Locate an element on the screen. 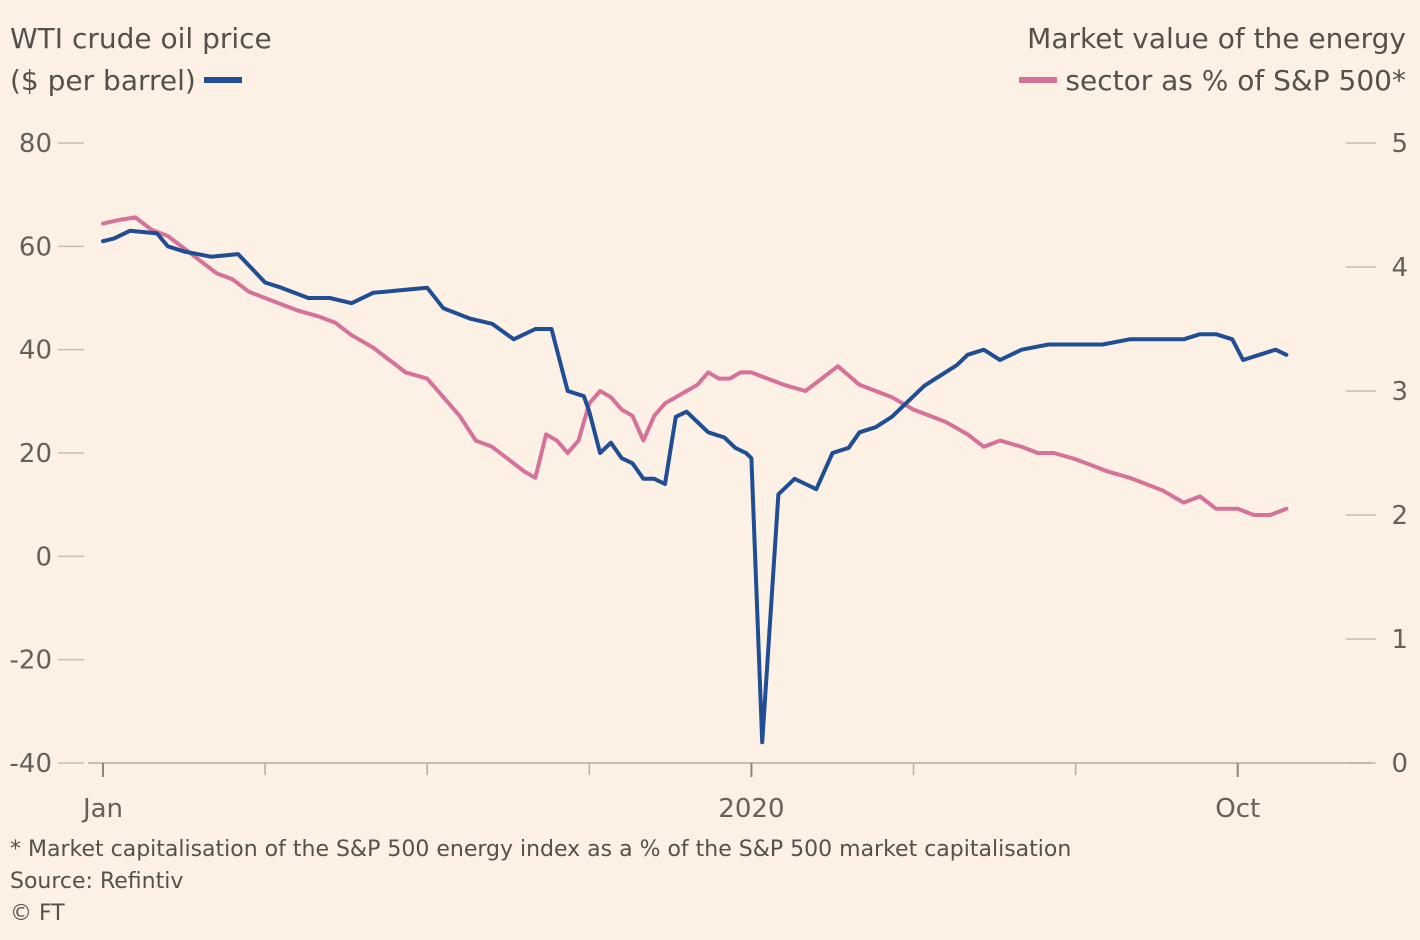 Image resolution: width=1420 pixels, height=940 pixels. right-axis-title-line2: sector as % of S&P 500* is located at coordinates (1235, 80).